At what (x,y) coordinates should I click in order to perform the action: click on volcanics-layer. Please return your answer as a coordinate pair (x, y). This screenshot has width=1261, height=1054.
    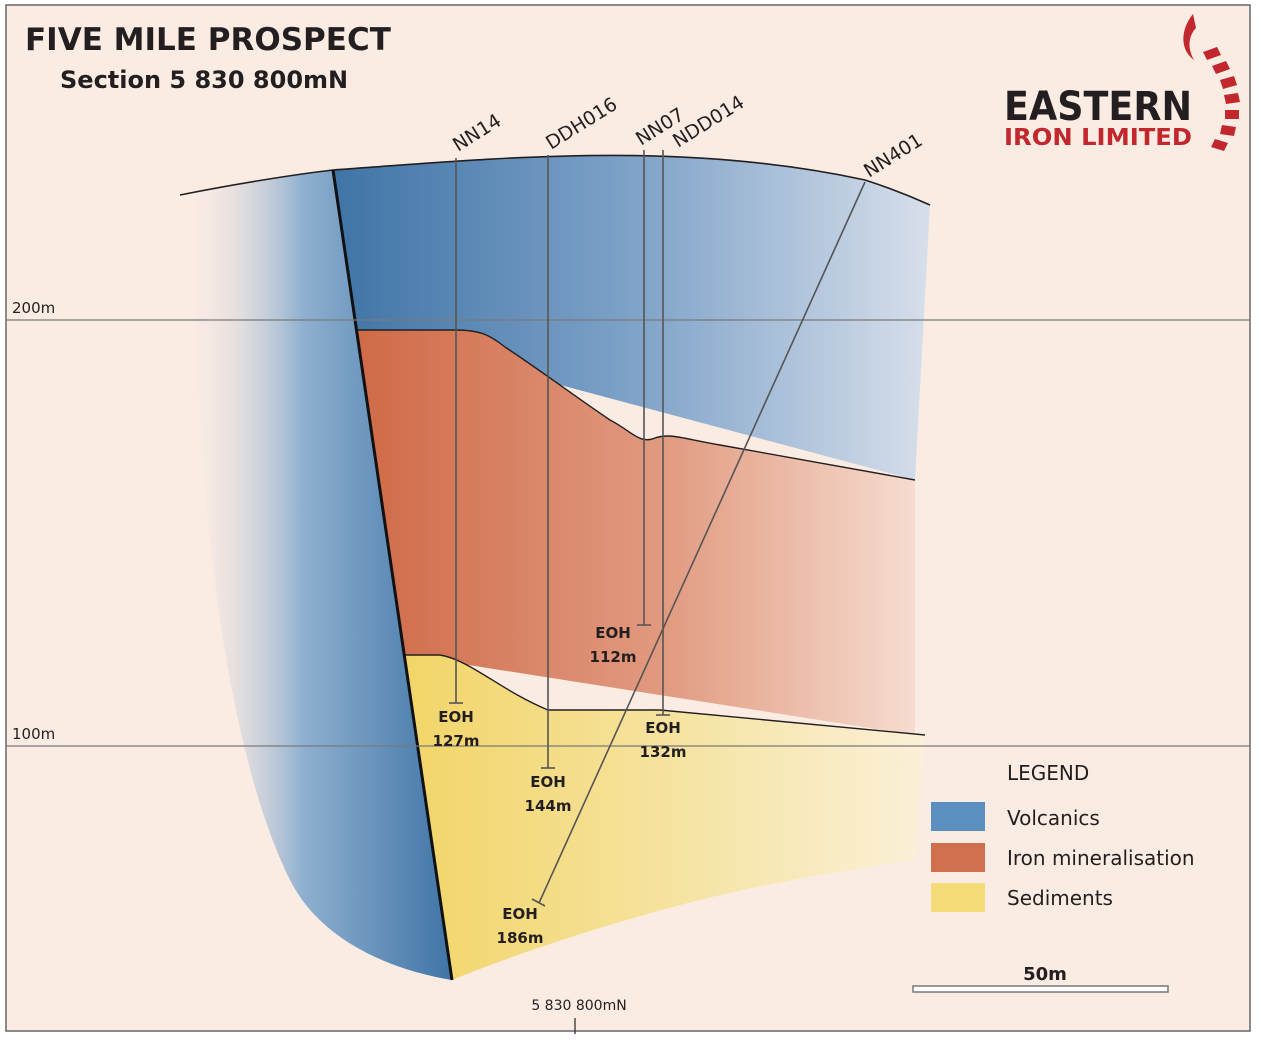
    Looking at the image, I should click on (631, 318).